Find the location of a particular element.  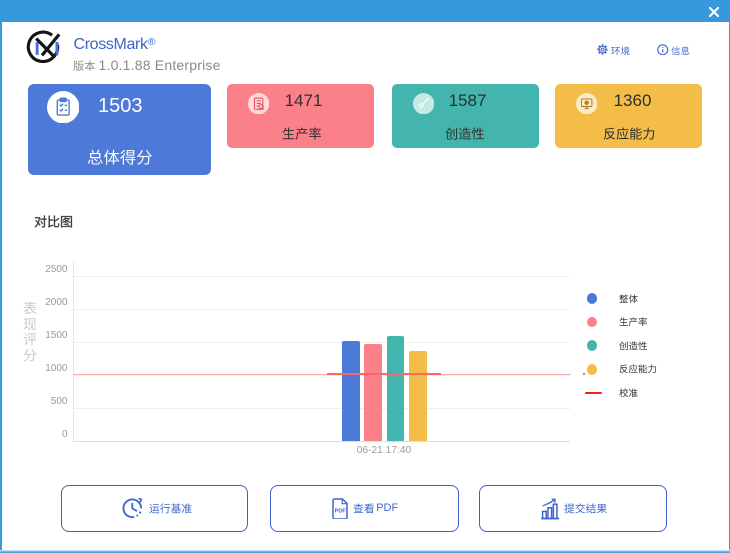

svg-text: PDF is located at coordinates (340, 511).